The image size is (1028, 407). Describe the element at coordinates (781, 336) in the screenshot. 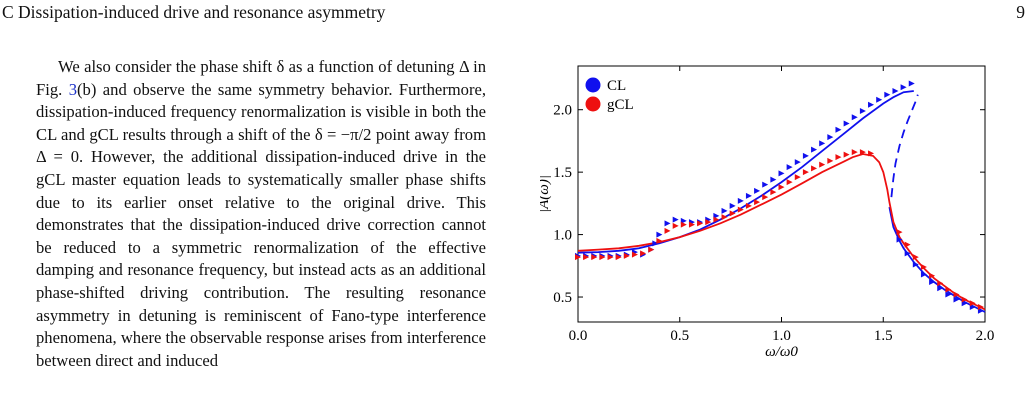

I see `x-tick-label: 1.0` at that location.